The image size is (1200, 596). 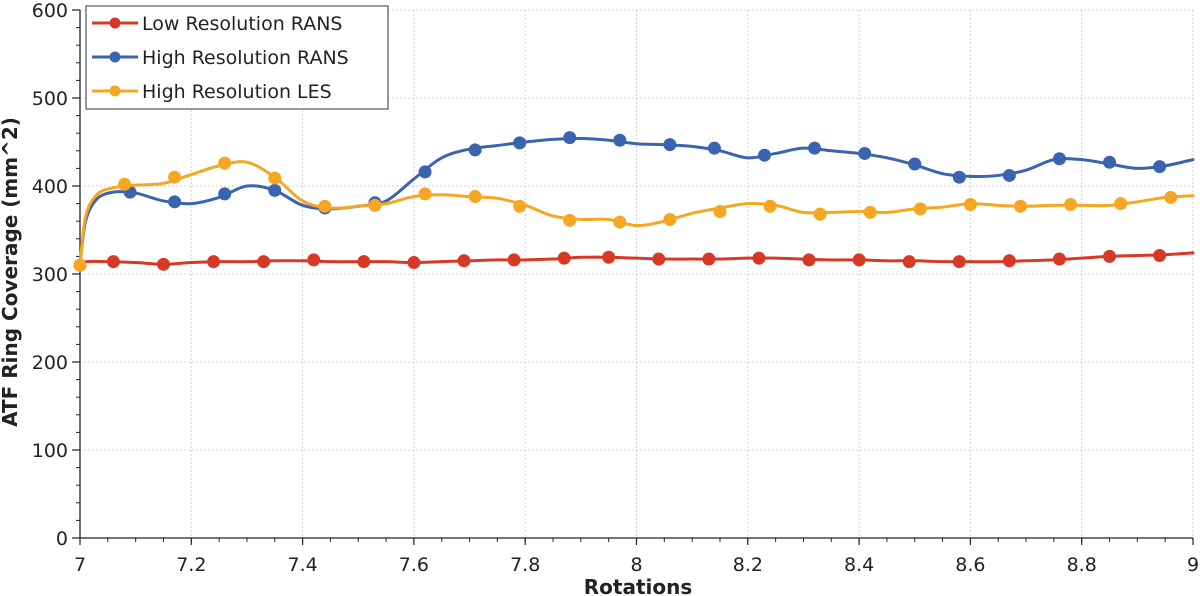 I want to click on legend-label-1: High Resolution RANS, so click(x=245, y=58).